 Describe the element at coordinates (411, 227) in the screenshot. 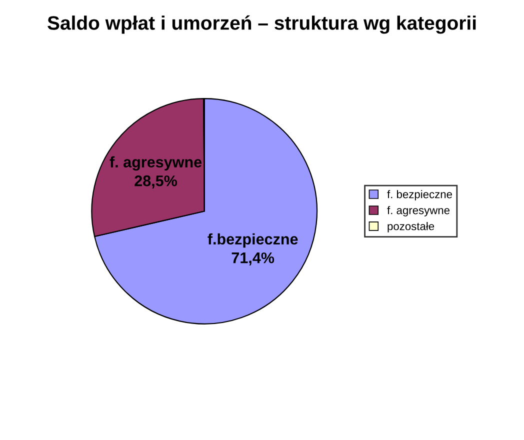

I see `legend-label: pozostałe` at that location.